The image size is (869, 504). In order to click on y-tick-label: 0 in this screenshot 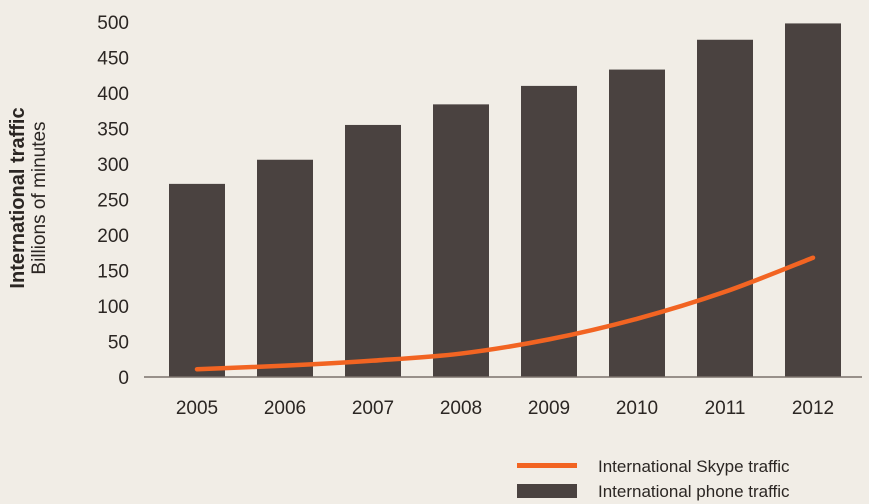, I will do `click(123, 378)`.